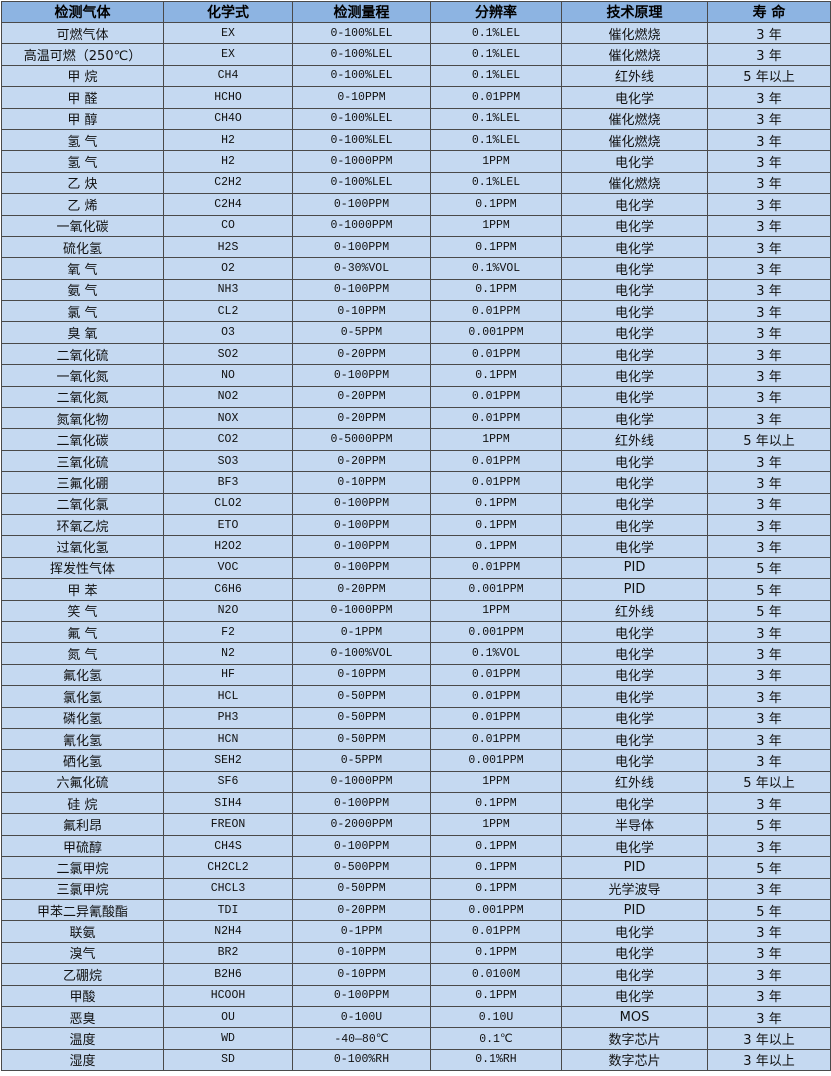  What do you see at coordinates (82, 247) in the screenshot?
I see `cell-gas-name: 硫化氢` at bounding box center [82, 247].